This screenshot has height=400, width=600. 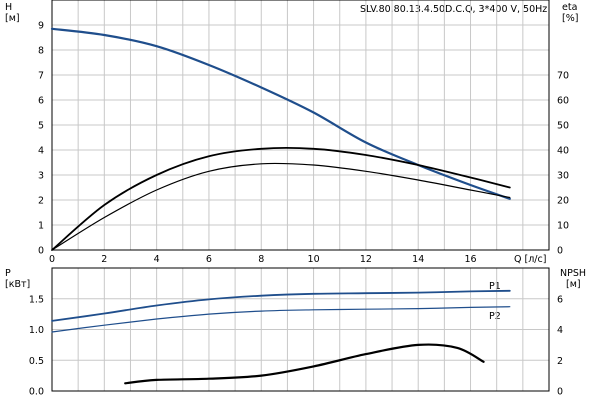 What do you see at coordinates (281, 319) in the screenshot?
I see `p2-power-curve` at bounding box center [281, 319].